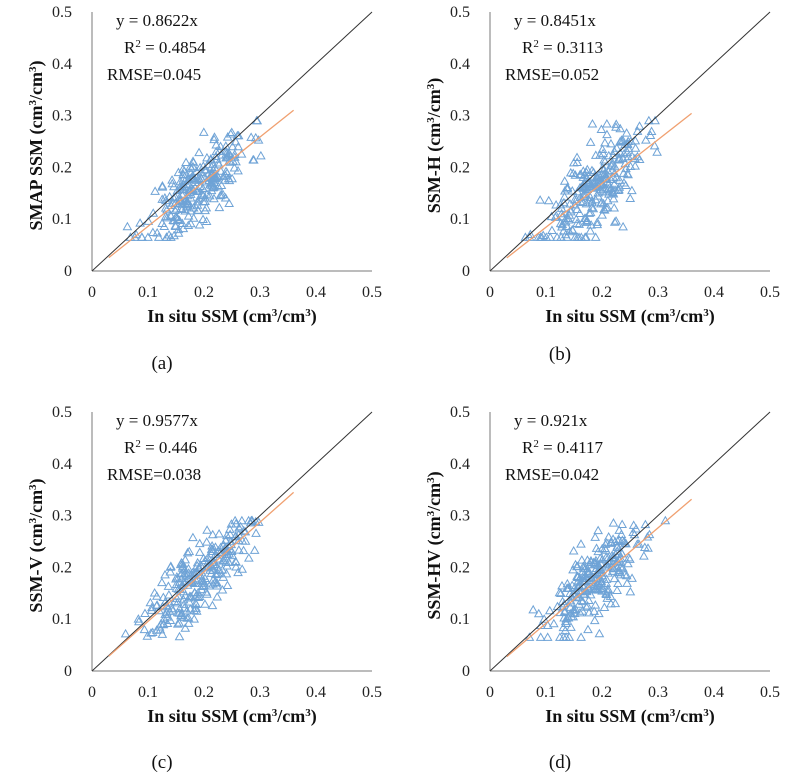 This screenshot has width=792, height=781. What do you see at coordinates (260, 692) in the screenshot?
I see `x-tick-label: 0.3` at bounding box center [260, 692].